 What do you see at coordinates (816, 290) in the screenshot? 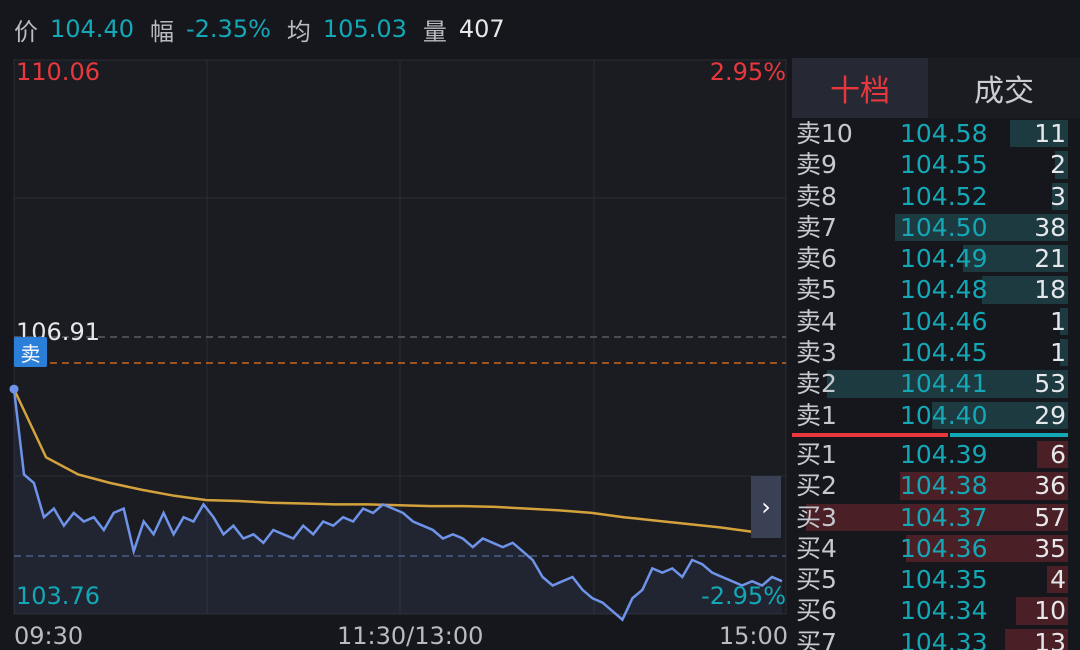
I see `ask-level-label: 卖5` at bounding box center [816, 290].